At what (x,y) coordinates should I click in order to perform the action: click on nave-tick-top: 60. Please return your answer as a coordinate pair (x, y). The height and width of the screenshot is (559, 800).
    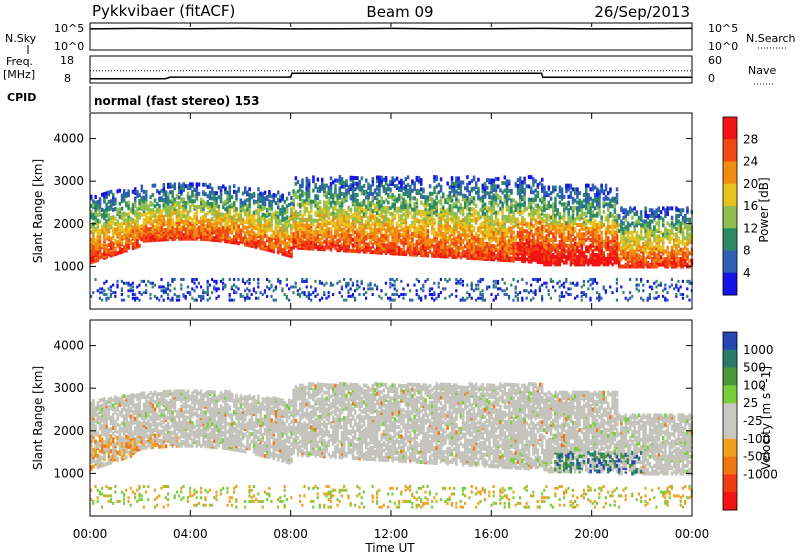
    Looking at the image, I should click on (715, 60).